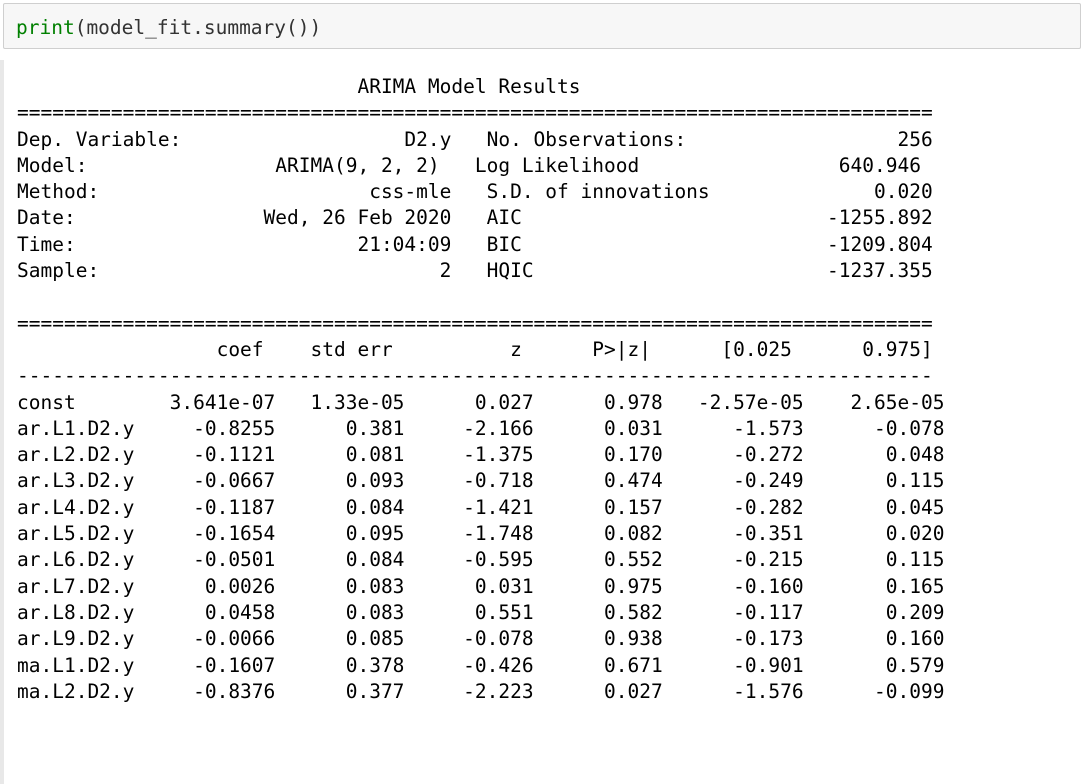  What do you see at coordinates (475, 244) in the screenshot?
I see `summary-row-time: Time: 21:04:09 BIC -1209.804` at bounding box center [475, 244].